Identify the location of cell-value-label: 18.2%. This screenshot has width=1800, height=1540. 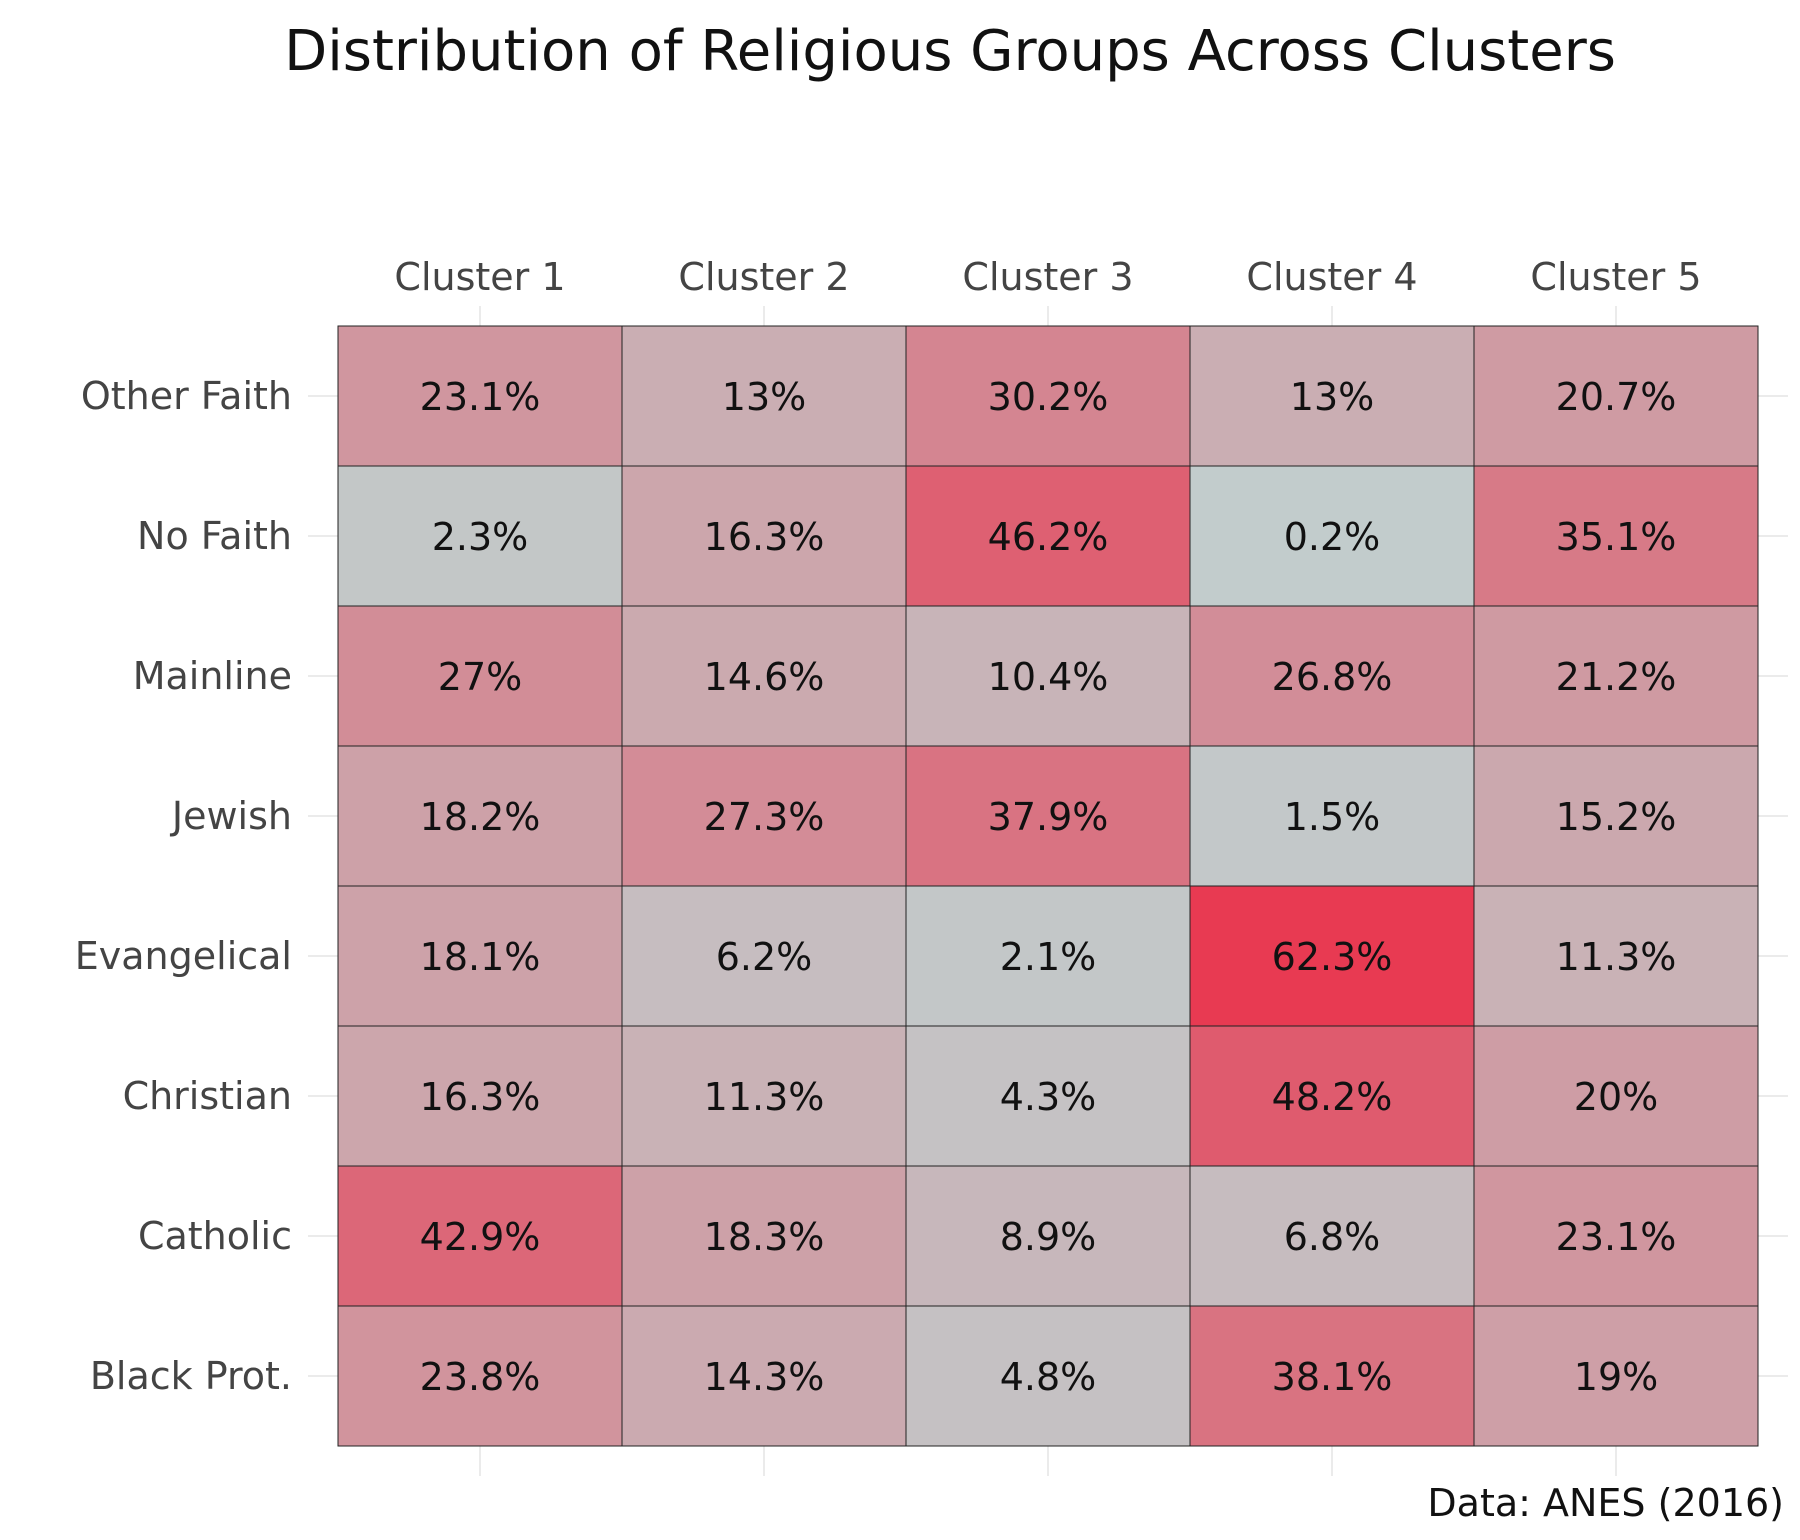
(480, 817).